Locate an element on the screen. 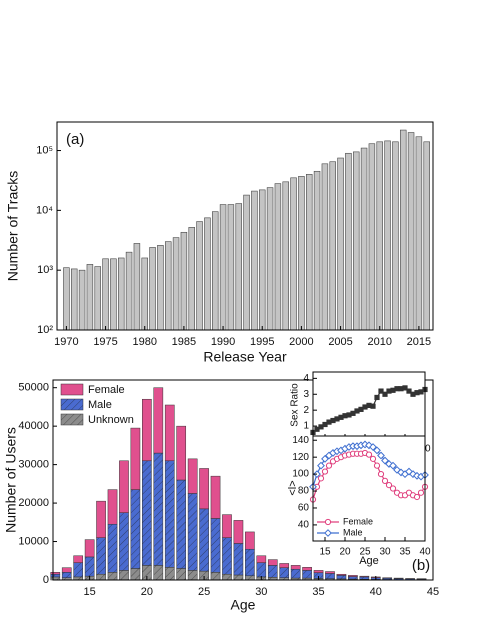 The image size is (477, 617). x-tick-label: 1980 is located at coordinates (144, 342).